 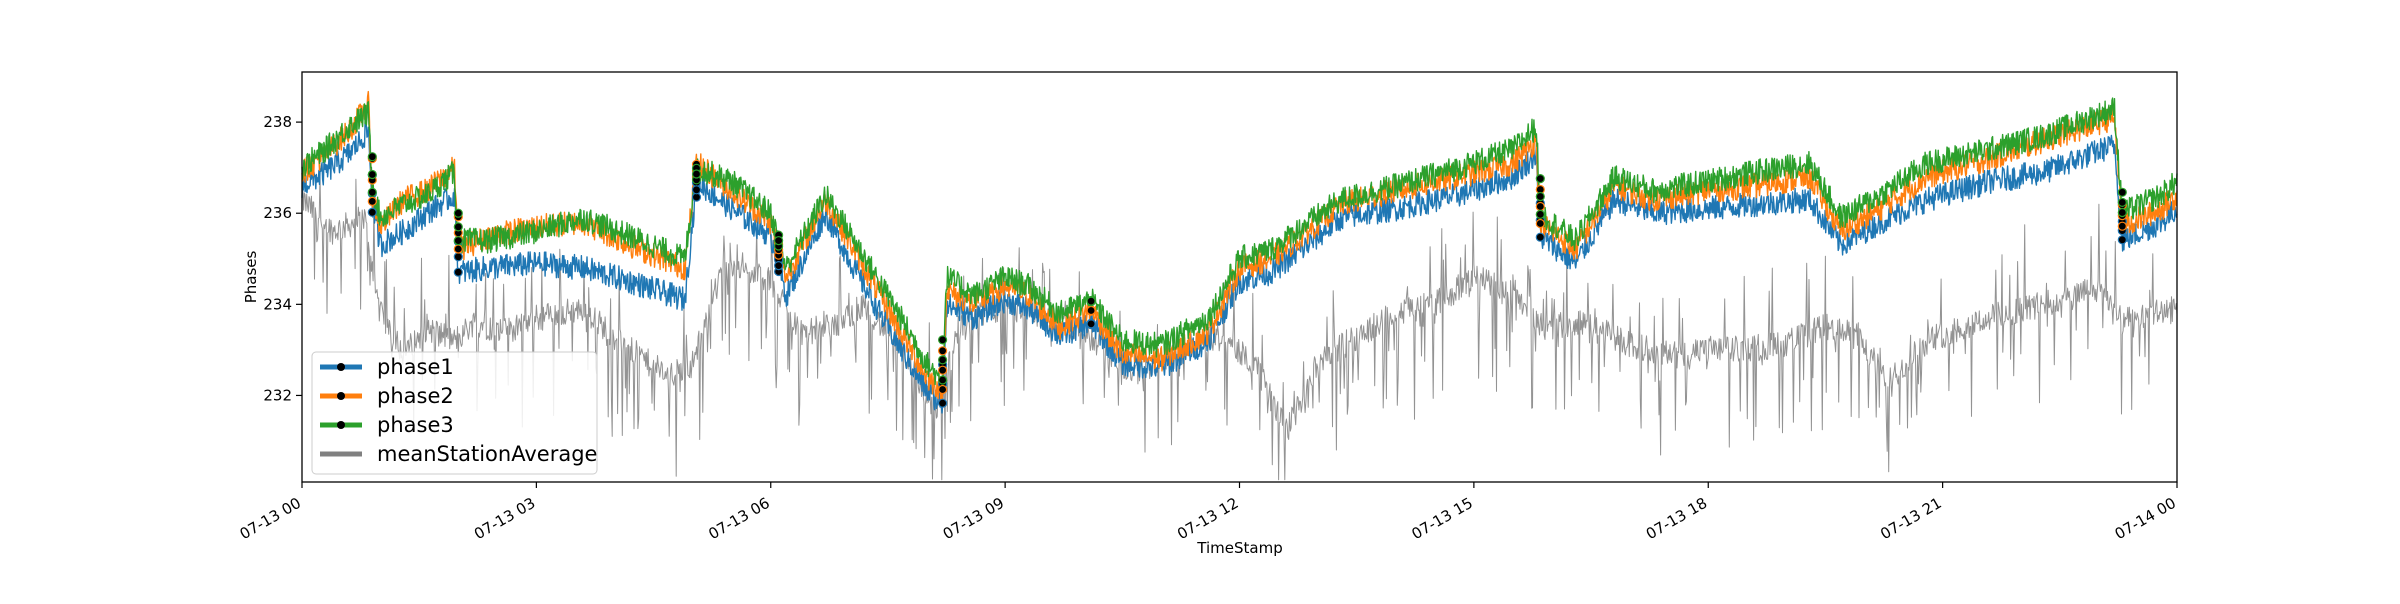 What do you see at coordinates (504, 518) in the screenshot?
I see `x-tick-label-1: 07-13 03` at bounding box center [504, 518].